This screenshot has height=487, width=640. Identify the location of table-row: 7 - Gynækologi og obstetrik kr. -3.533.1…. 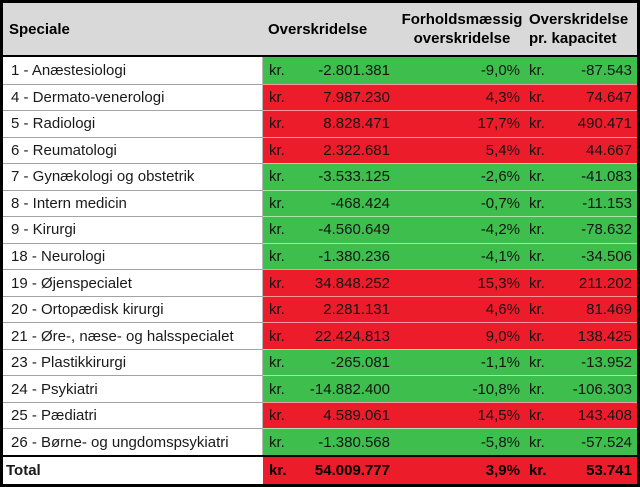
(320, 176).